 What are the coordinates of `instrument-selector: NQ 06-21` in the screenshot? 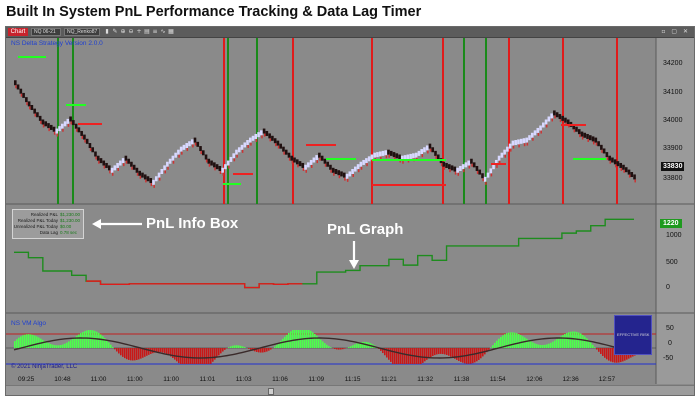 It's located at (46, 32).